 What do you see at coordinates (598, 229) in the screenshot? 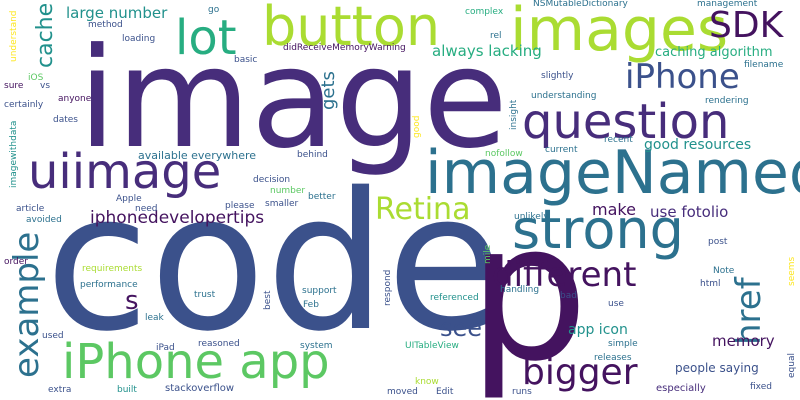
I see `word-strong: strong` at bounding box center [598, 229].